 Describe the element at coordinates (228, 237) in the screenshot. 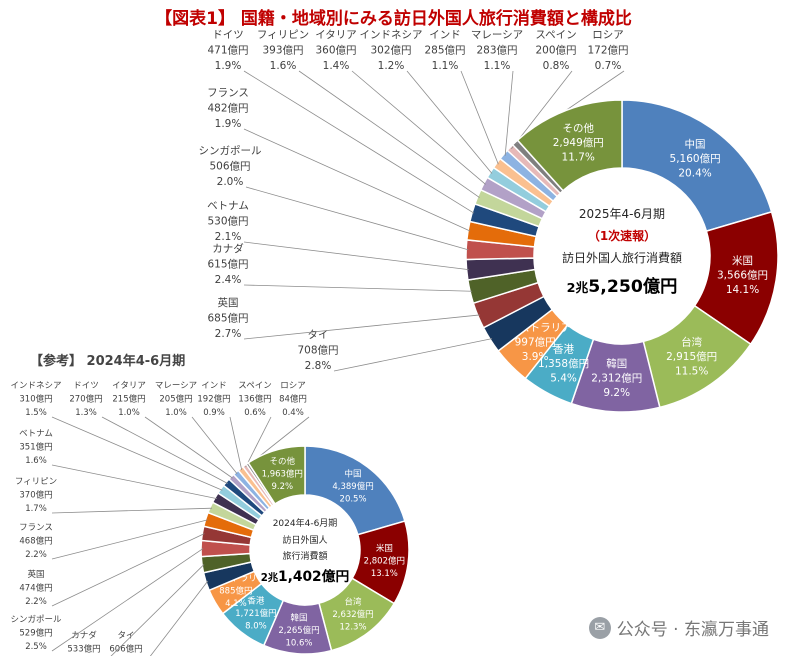

I see `external-label-0-9-2: 2.1%` at that location.